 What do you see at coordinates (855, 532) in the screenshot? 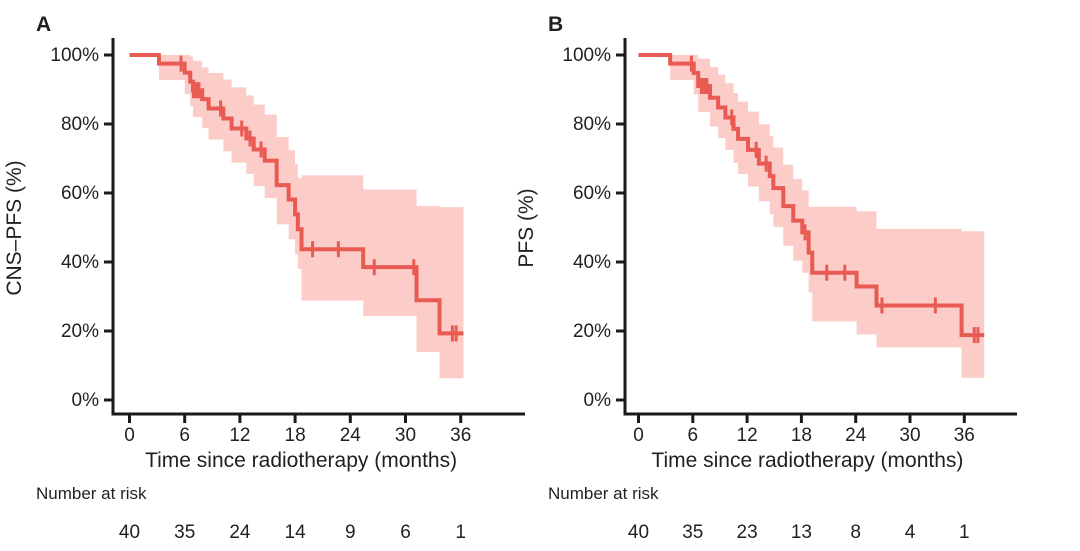
I see `panel-b-risk-count: 8` at bounding box center [855, 532].